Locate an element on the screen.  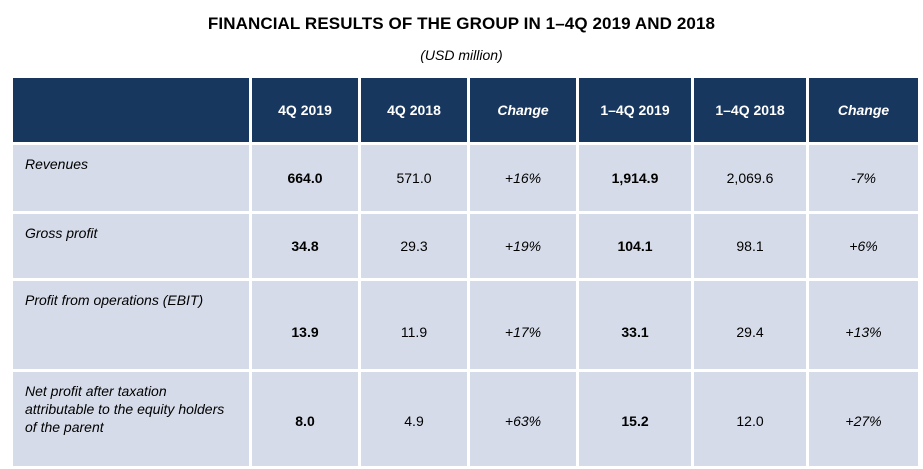
header-cell-4q-2018: 4Q 2018 is located at coordinates (414, 110).